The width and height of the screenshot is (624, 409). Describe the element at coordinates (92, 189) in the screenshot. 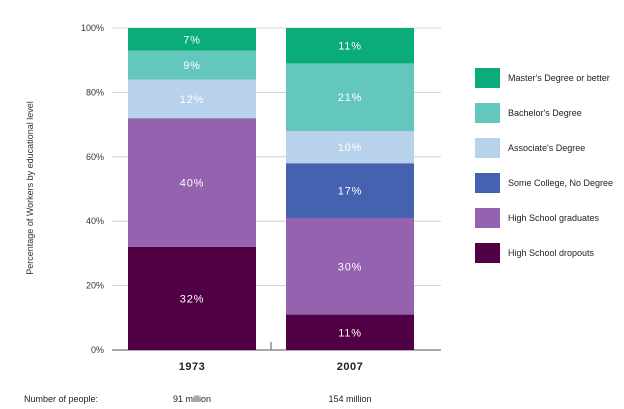

I see `y-axis-ticks: 0% 20% 40% 60% 80% 100%` at that location.